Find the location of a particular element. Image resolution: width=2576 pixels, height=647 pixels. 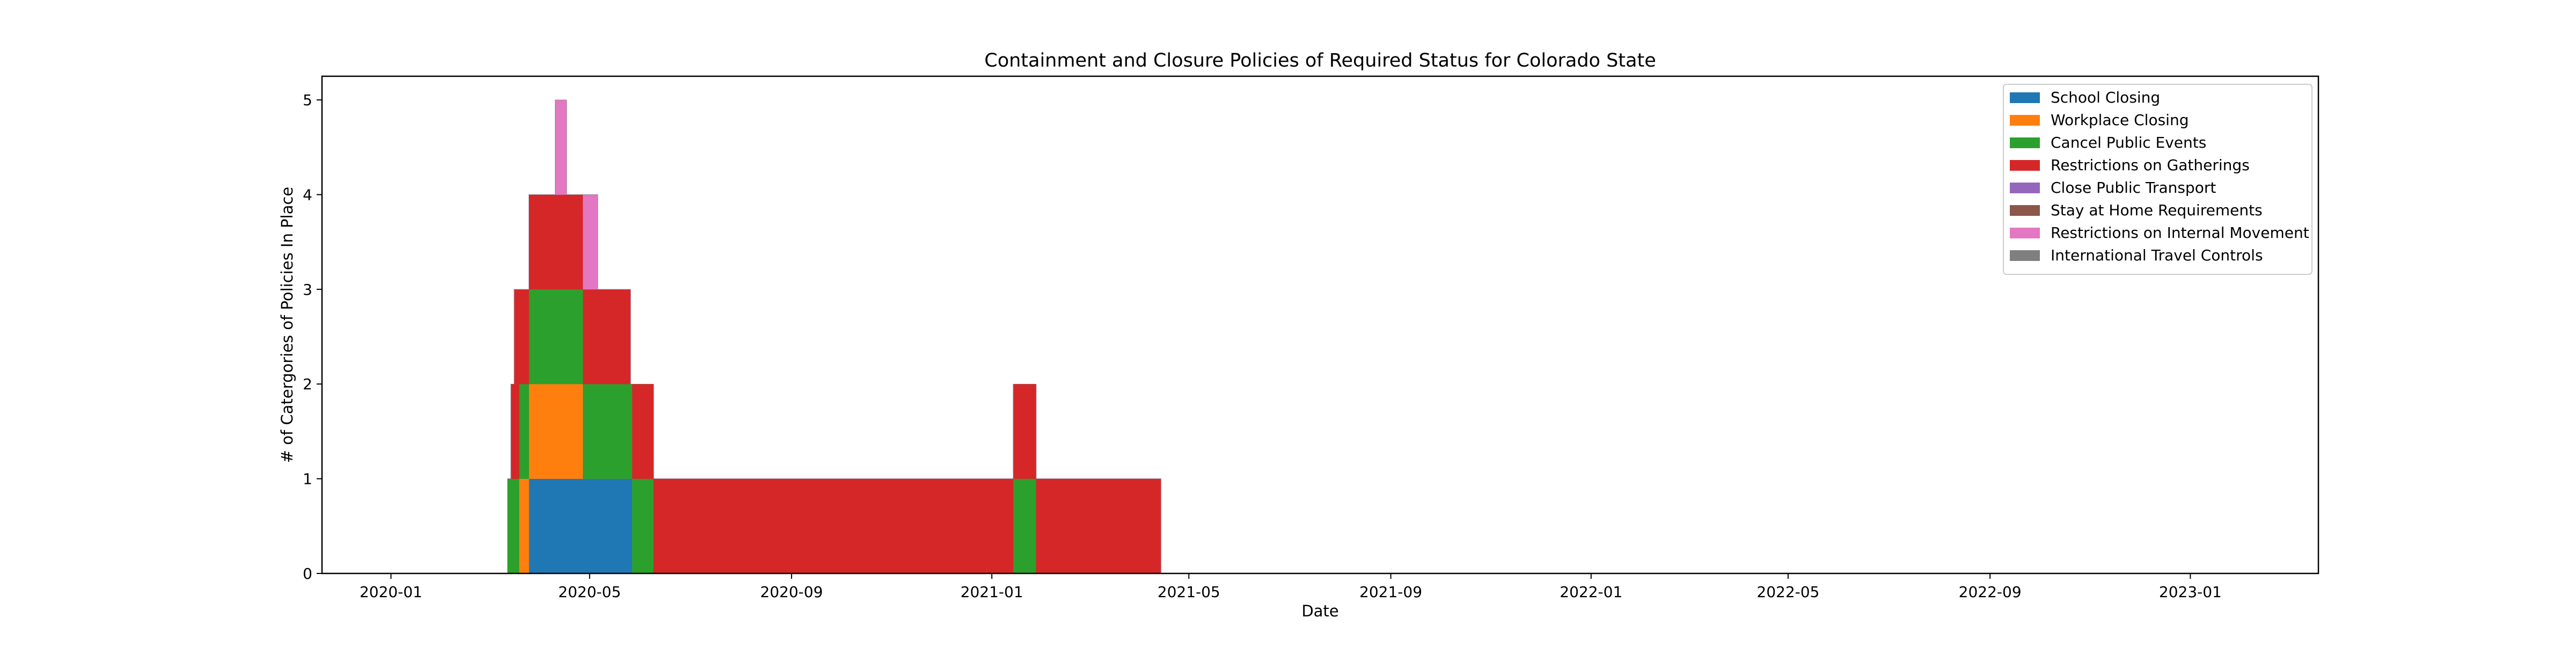

y-tick-label: 0 is located at coordinates (307, 574).